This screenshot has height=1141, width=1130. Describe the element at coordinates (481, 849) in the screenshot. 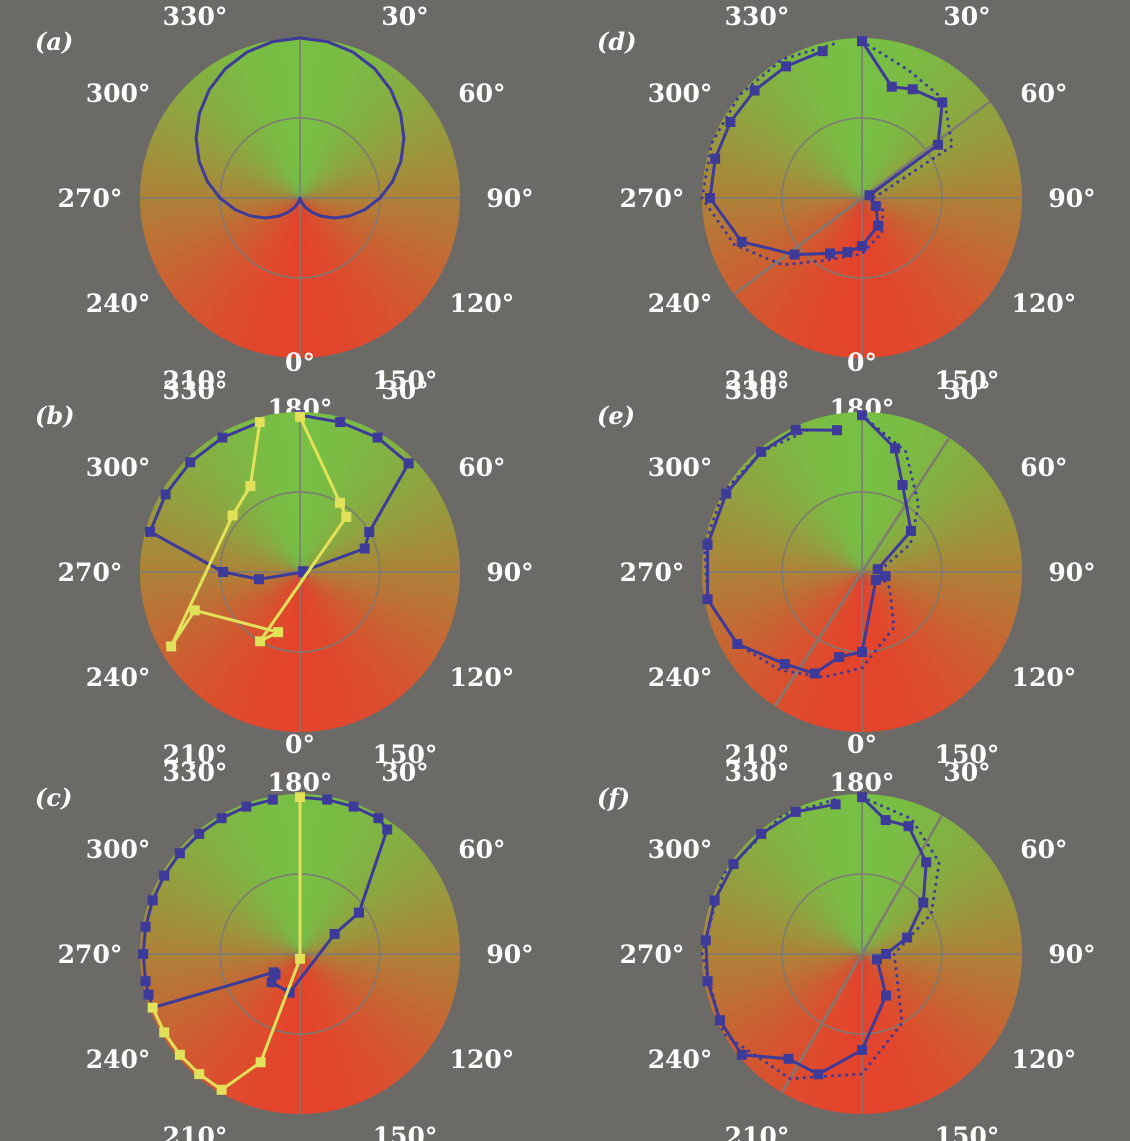

I see `angle-label: 60°` at that location.